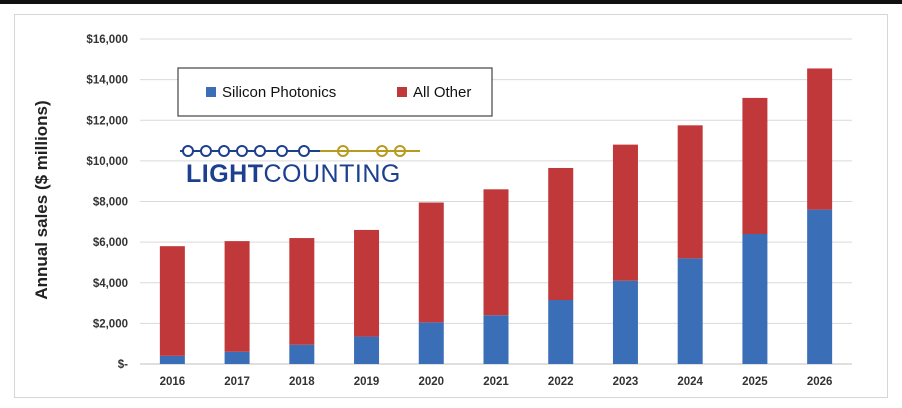 The image size is (902, 408). What do you see at coordinates (402, 92) in the screenshot?
I see `legend-swatch-all-other` at bounding box center [402, 92].